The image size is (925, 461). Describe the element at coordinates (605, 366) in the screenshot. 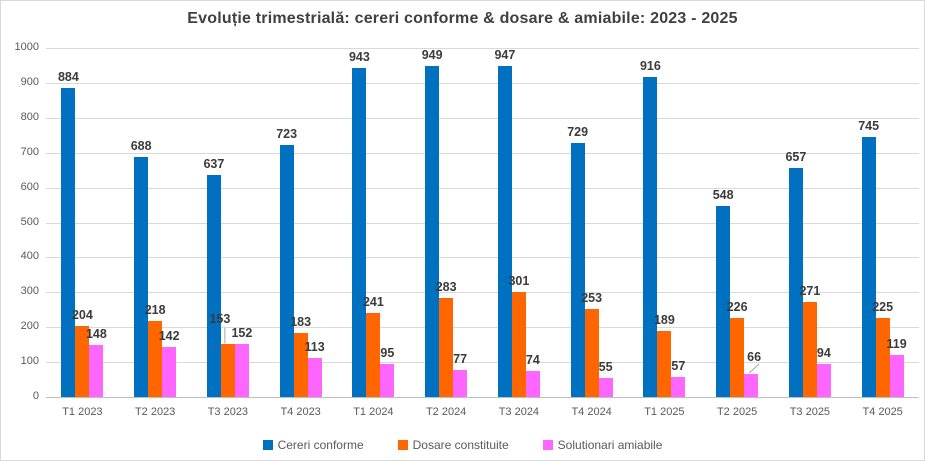

I see `data-label: 55` at that location.